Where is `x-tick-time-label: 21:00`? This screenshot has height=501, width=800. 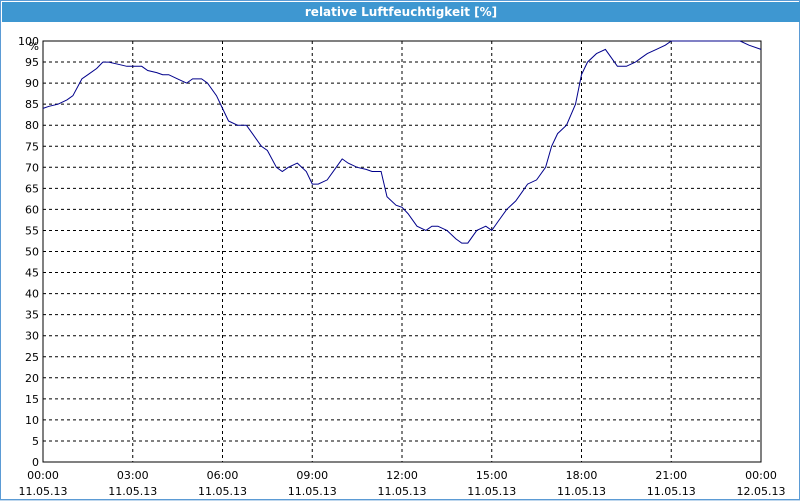 x-tick-time-label: 21:00 is located at coordinates (671, 475).